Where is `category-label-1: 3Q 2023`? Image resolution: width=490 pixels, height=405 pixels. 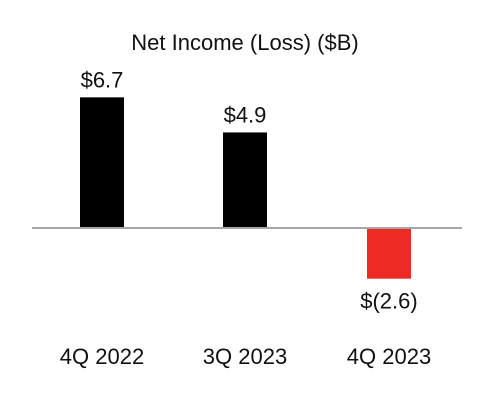
category-label-1: 3Q 2023 is located at coordinates (245, 356).